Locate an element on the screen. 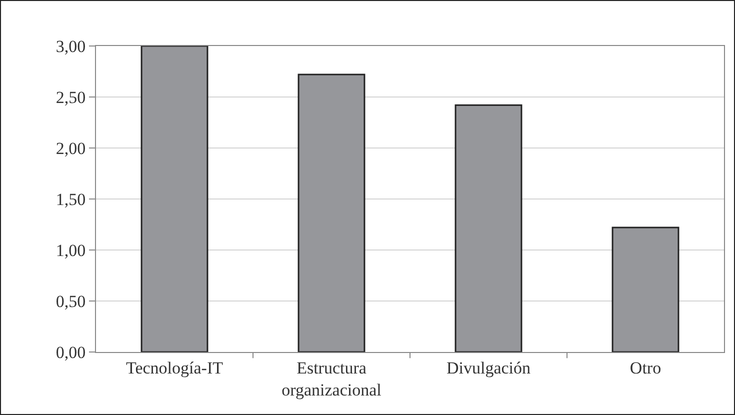 This screenshot has width=735, height=415. y-tick-label: 0,00 is located at coordinates (71, 352).